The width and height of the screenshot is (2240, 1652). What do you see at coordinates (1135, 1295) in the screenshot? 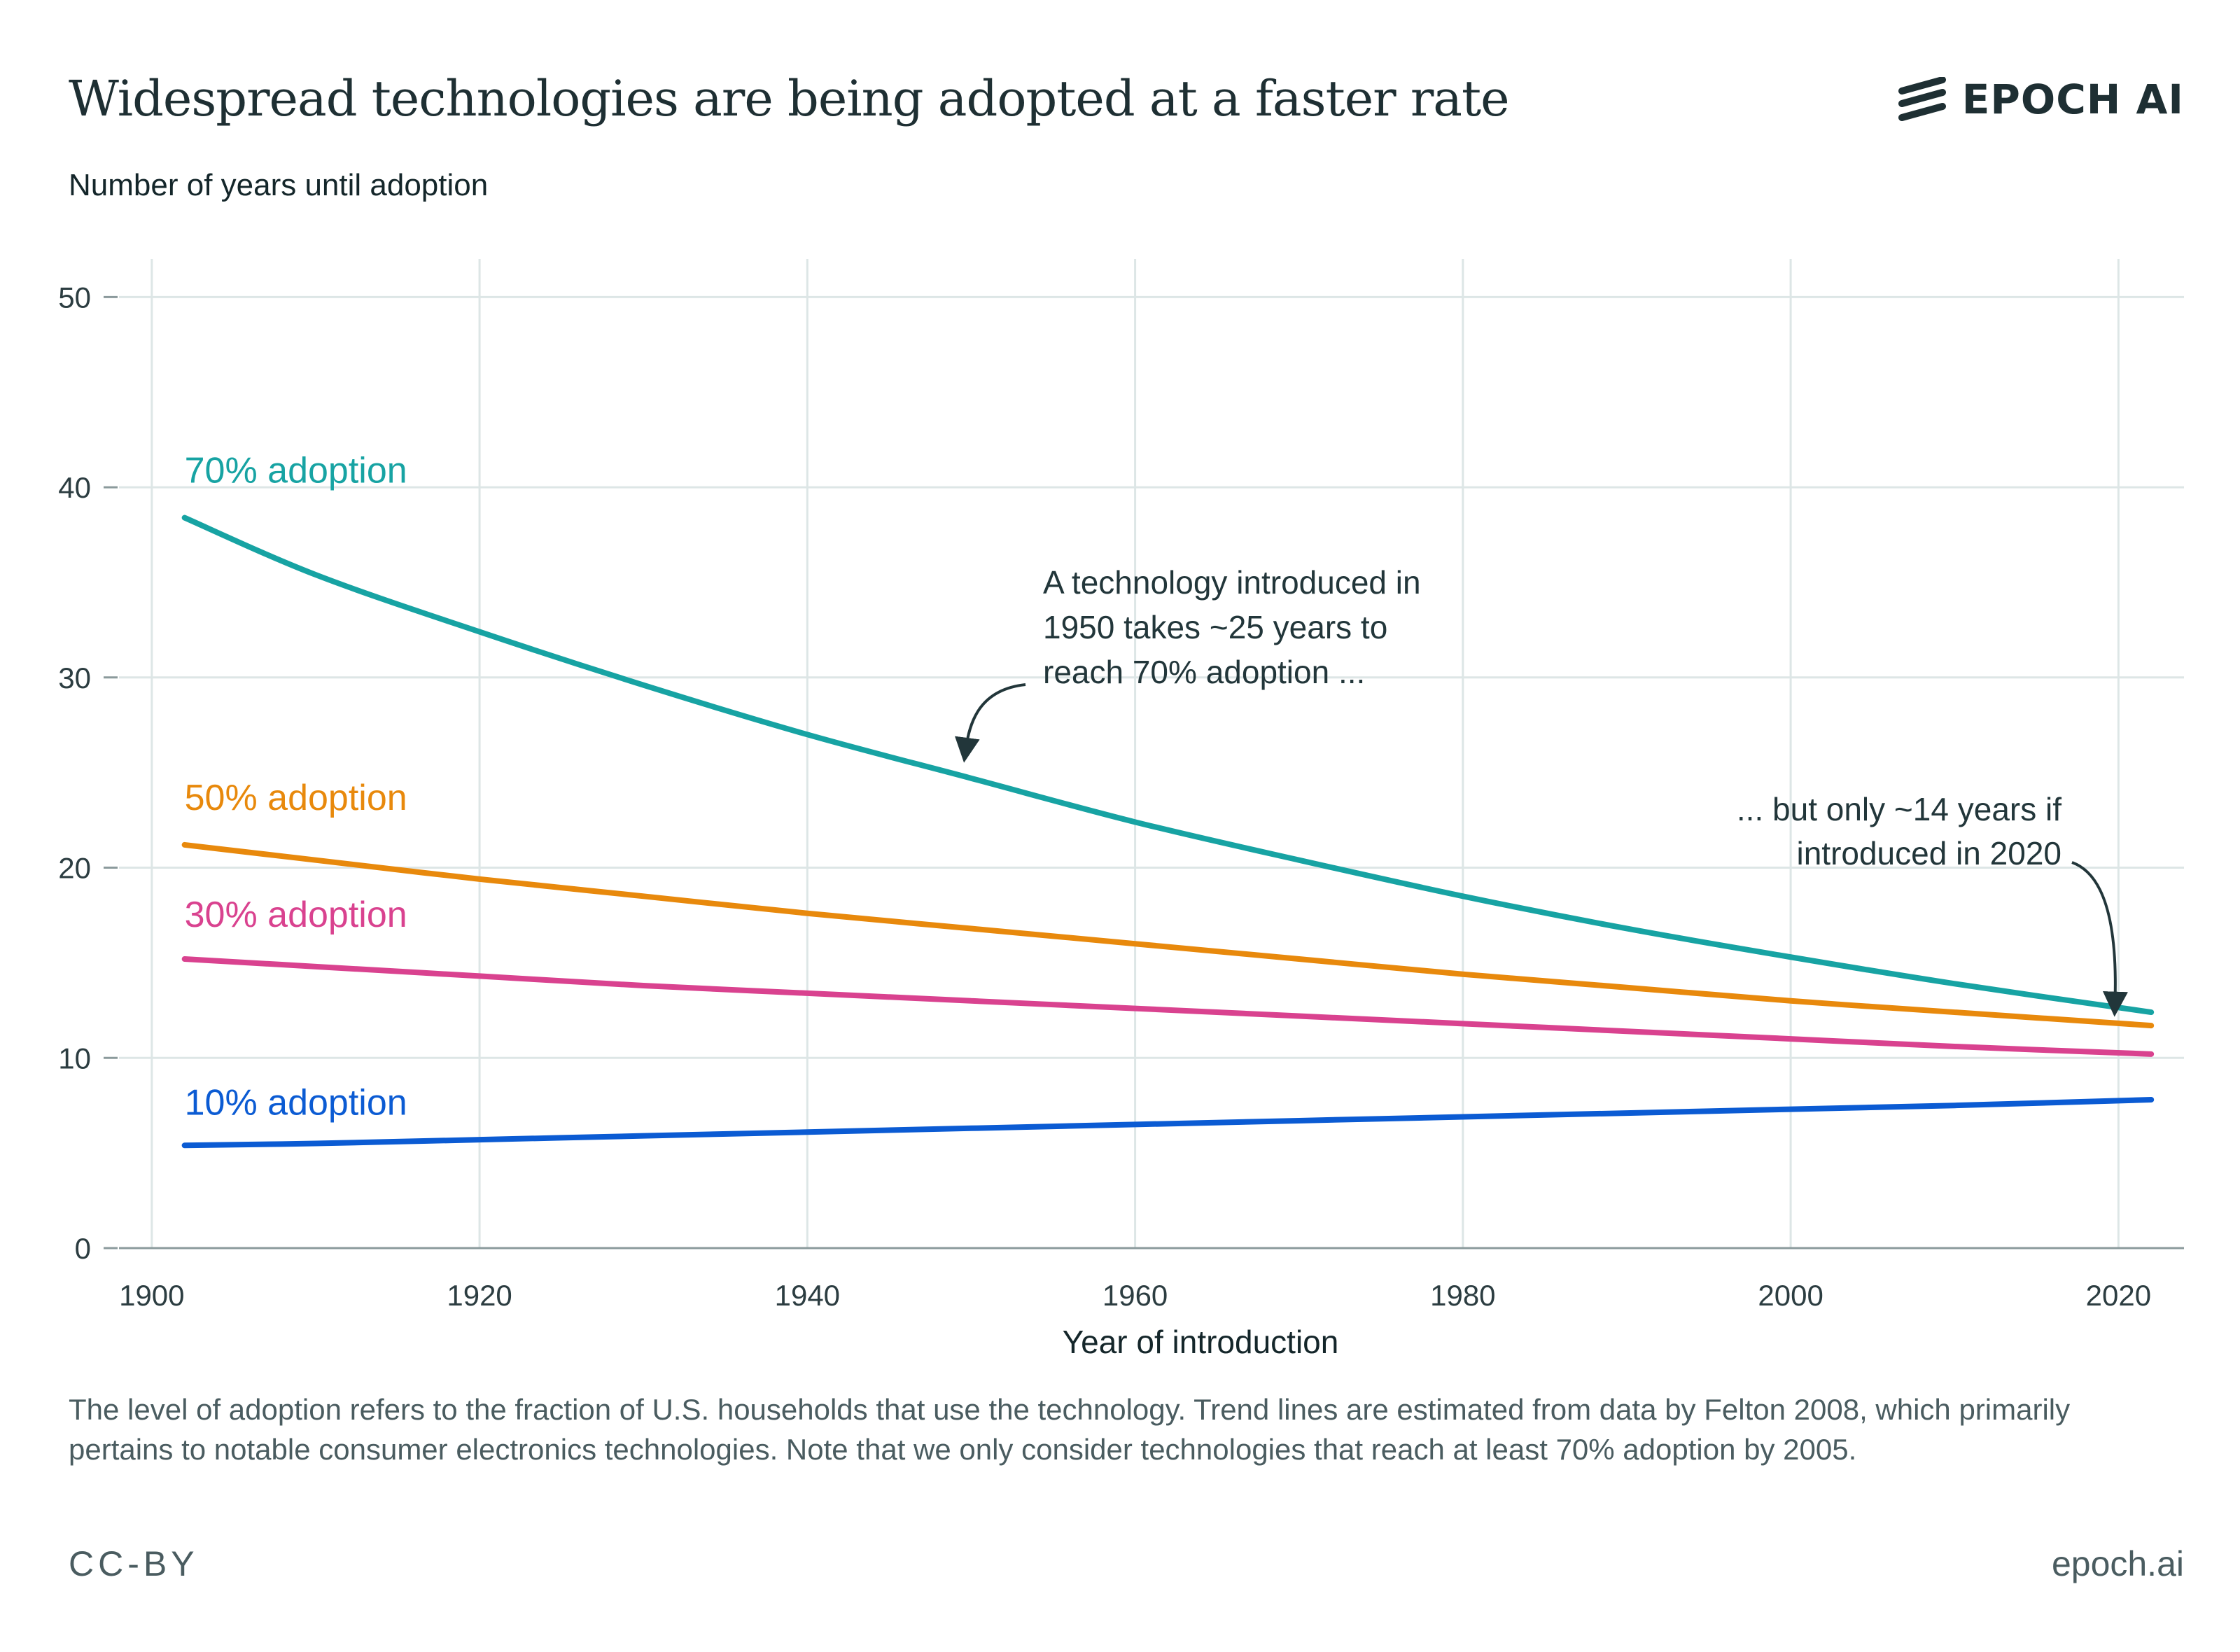
I see `x-tick-label: 1960` at bounding box center [1135, 1295].